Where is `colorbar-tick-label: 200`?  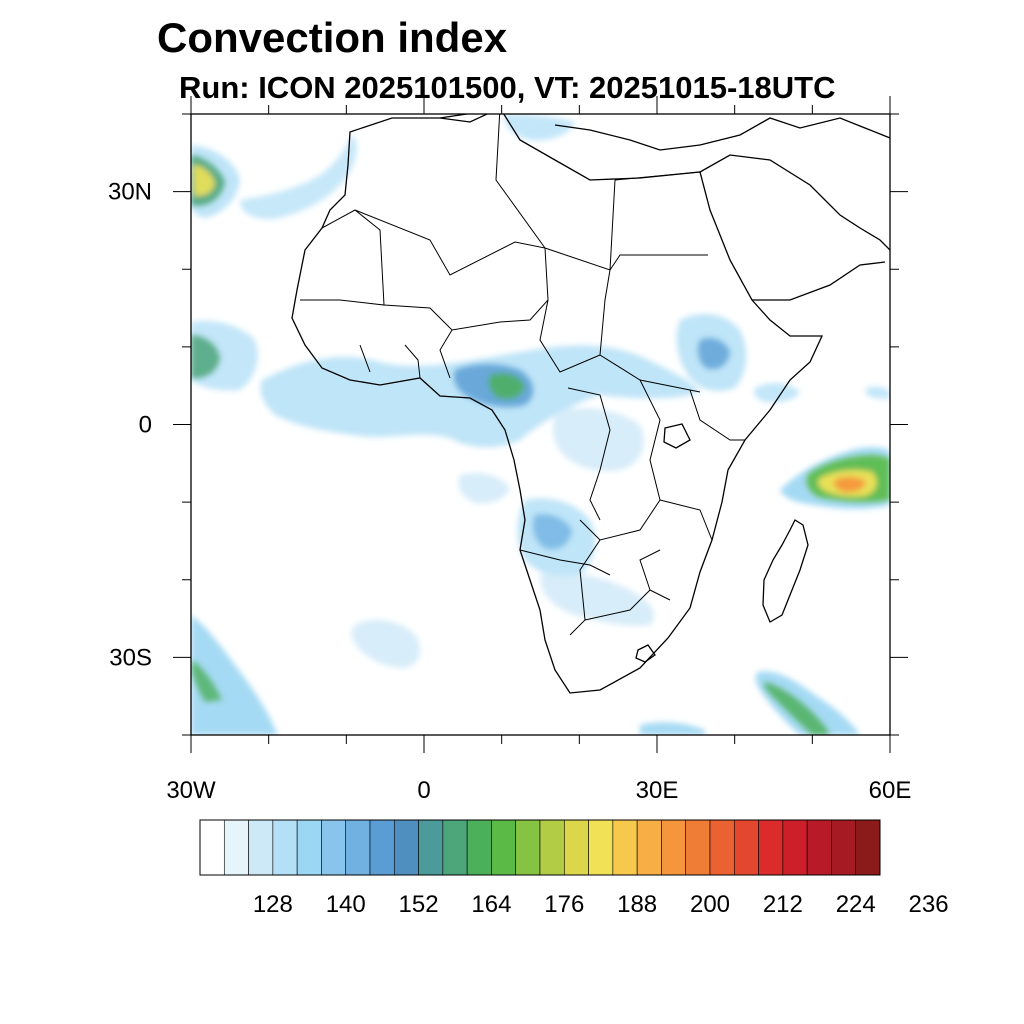
colorbar-tick-label: 200 is located at coordinates (710, 904).